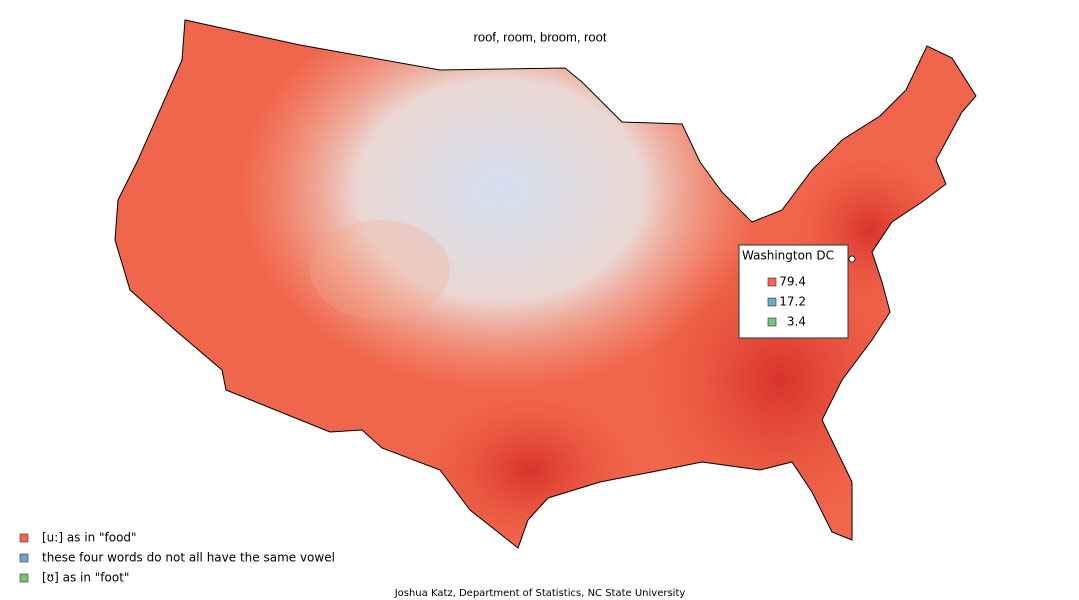 Image resolution: width=1079 pixels, height=600 pixels. I want to click on dc-marker, so click(852, 259).